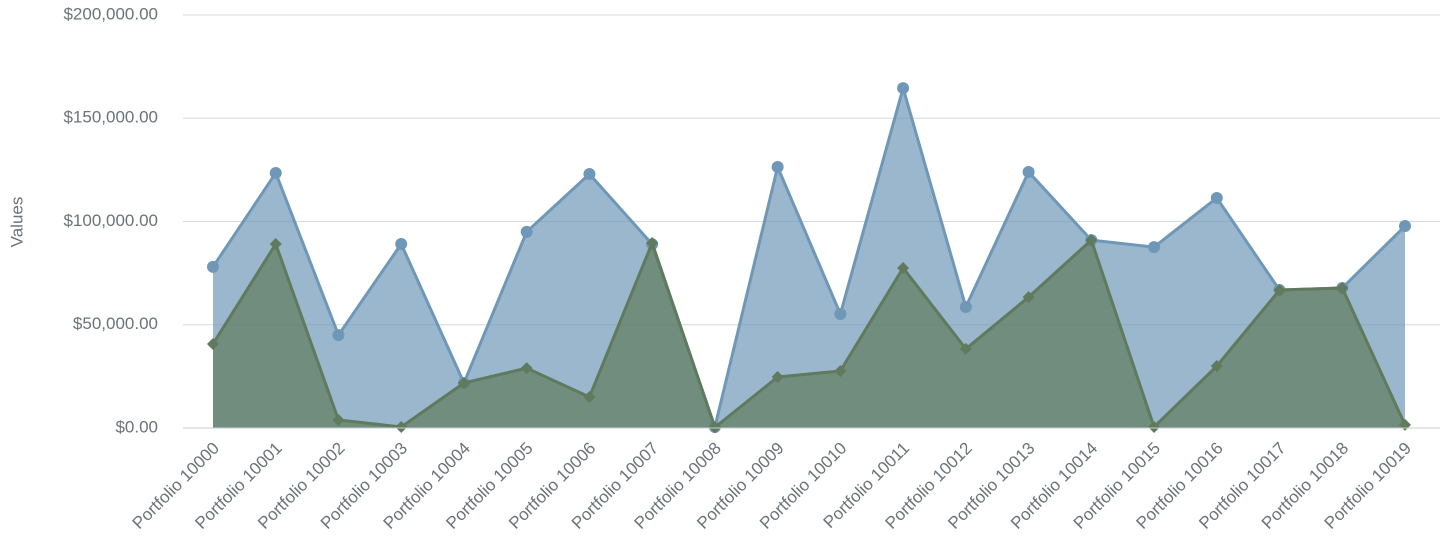 The image size is (1440, 560). What do you see at coordinates (110, 220) in the screenshot?
I see `y-tick-label: $100,000.00` at bounding box center [110, 220].